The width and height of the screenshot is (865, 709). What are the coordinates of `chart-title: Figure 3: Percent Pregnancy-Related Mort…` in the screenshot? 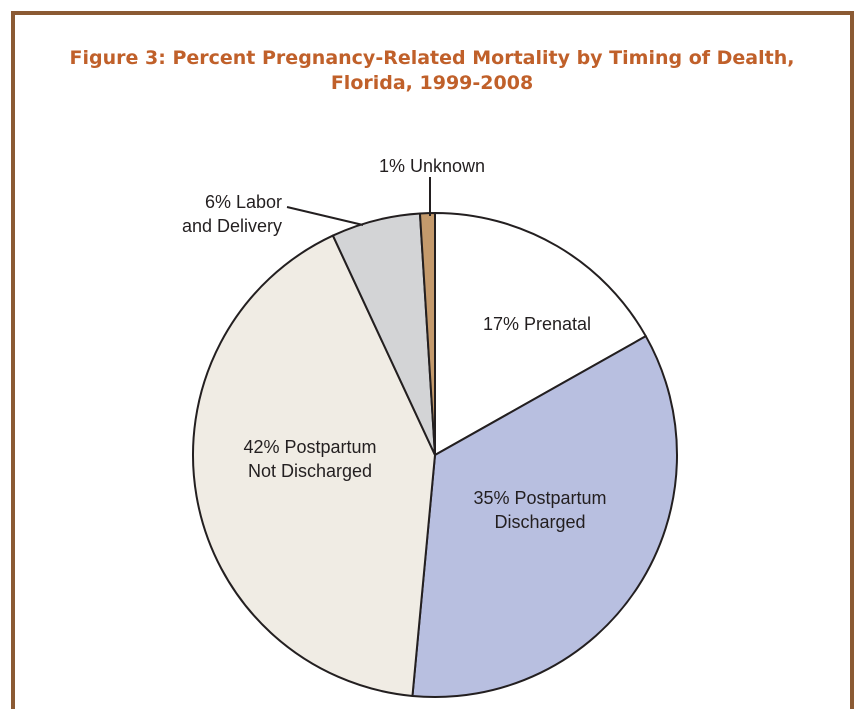 It's located at (432, 58).